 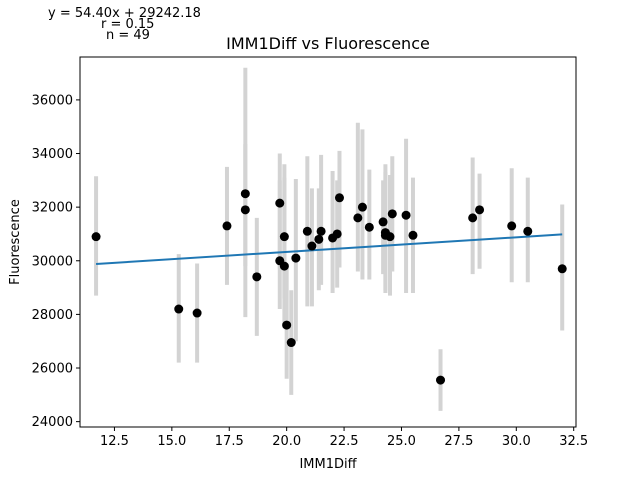 What do you see at coordinates (52, 369) in the screenshot?
I see `y-tick-label: 26000` at bounding box center [52, 369].